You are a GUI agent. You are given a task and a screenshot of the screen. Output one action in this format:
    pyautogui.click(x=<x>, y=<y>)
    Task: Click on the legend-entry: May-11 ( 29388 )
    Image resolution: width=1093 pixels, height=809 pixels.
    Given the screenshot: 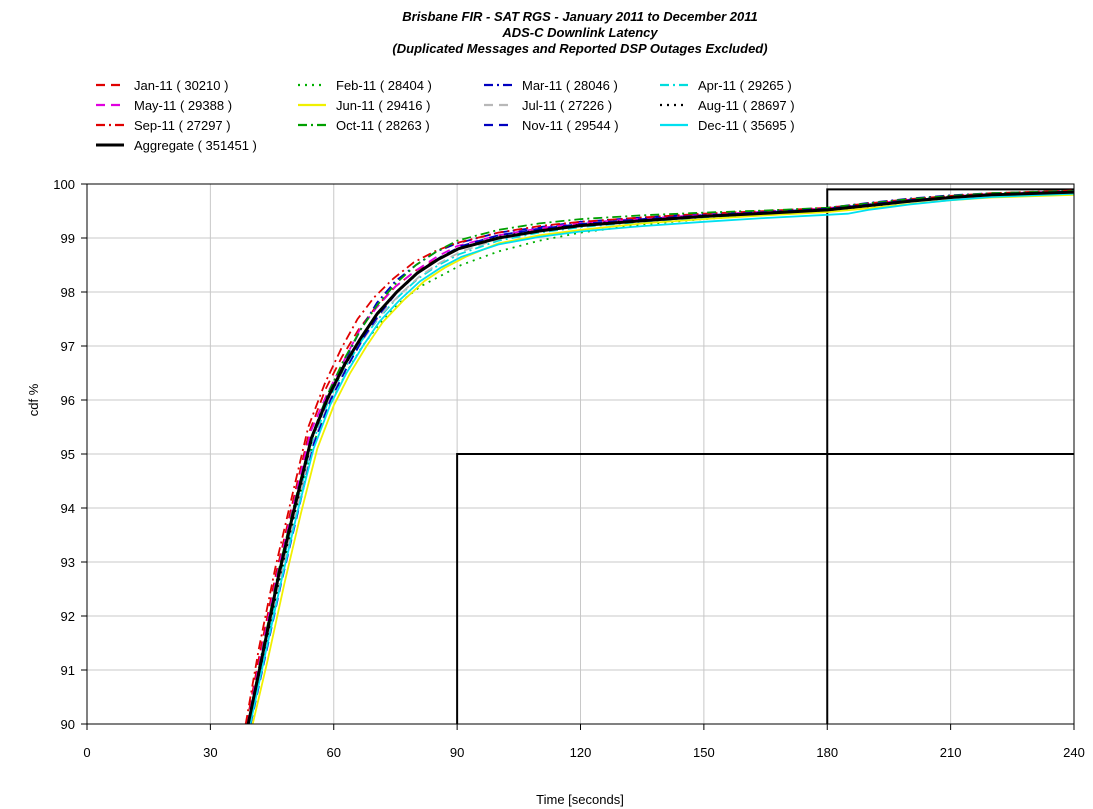 What is the action you would take?
    pyautogui.click(x=183, y=105)
    